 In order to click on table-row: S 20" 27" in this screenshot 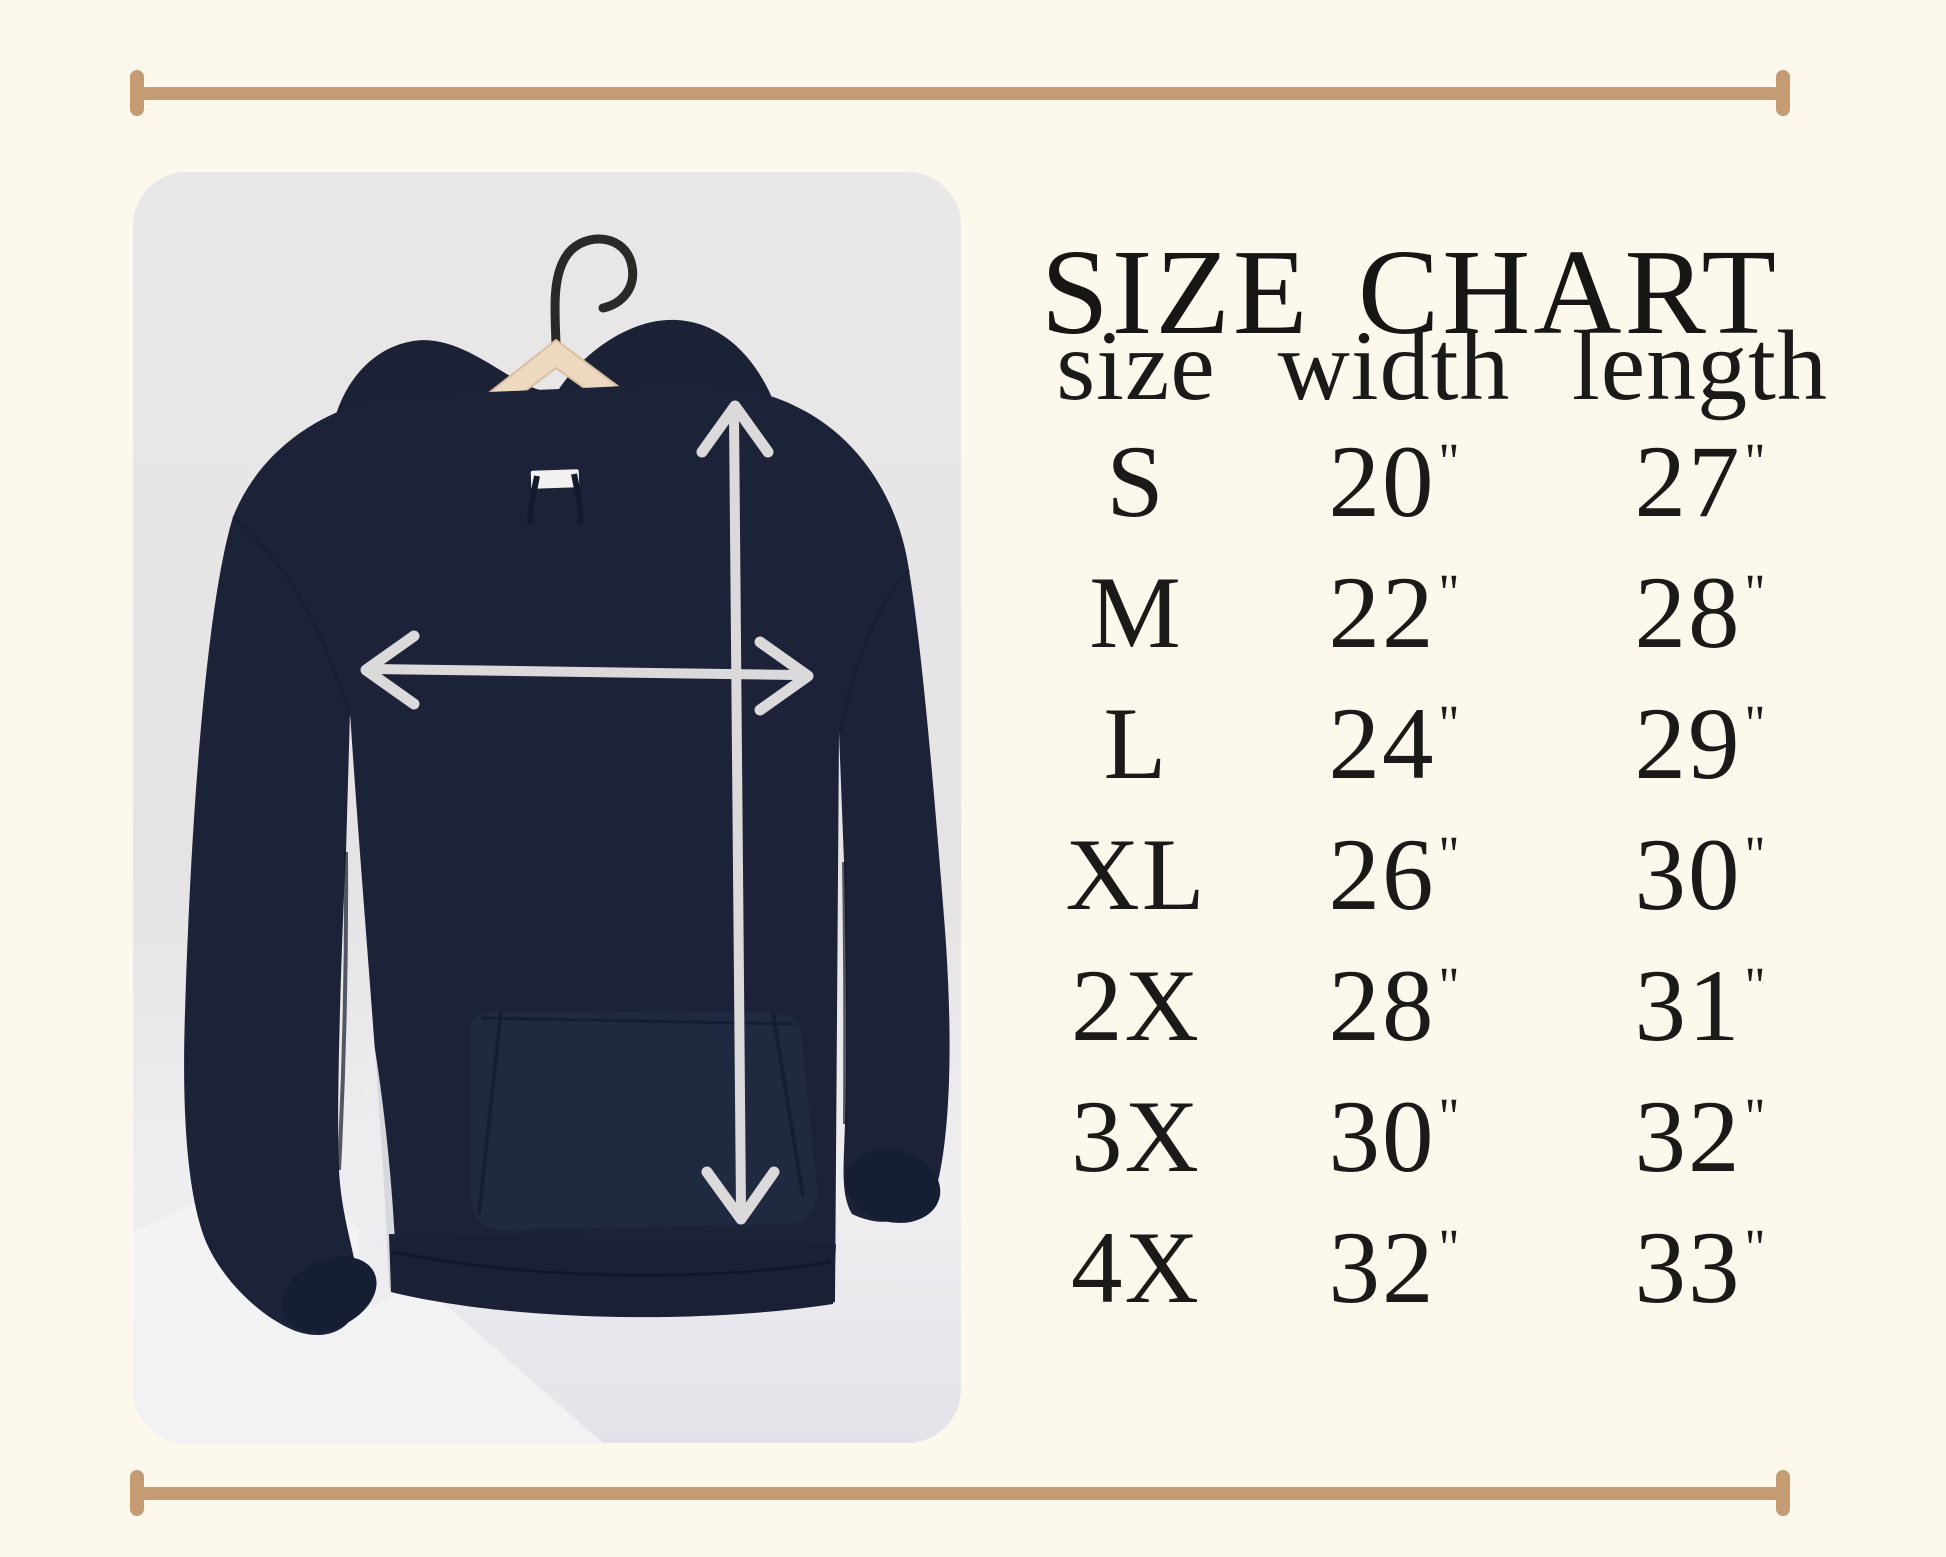, I will do `click(1453, 482)`.